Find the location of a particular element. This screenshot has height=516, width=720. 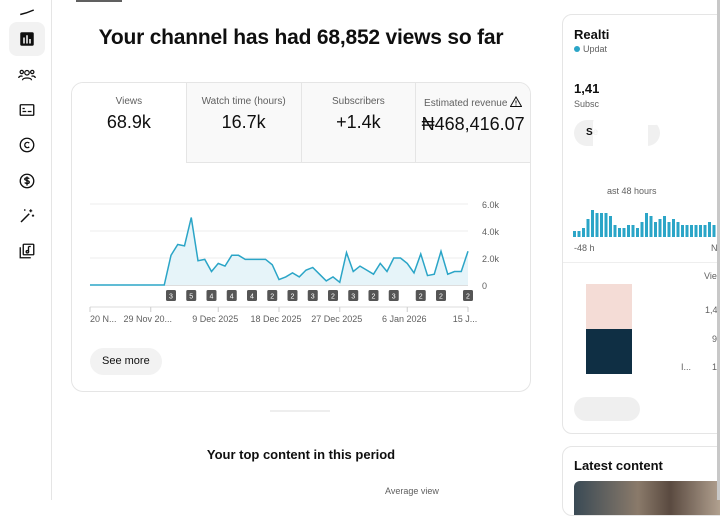

customization-icon is located at coordinates (27, 216).